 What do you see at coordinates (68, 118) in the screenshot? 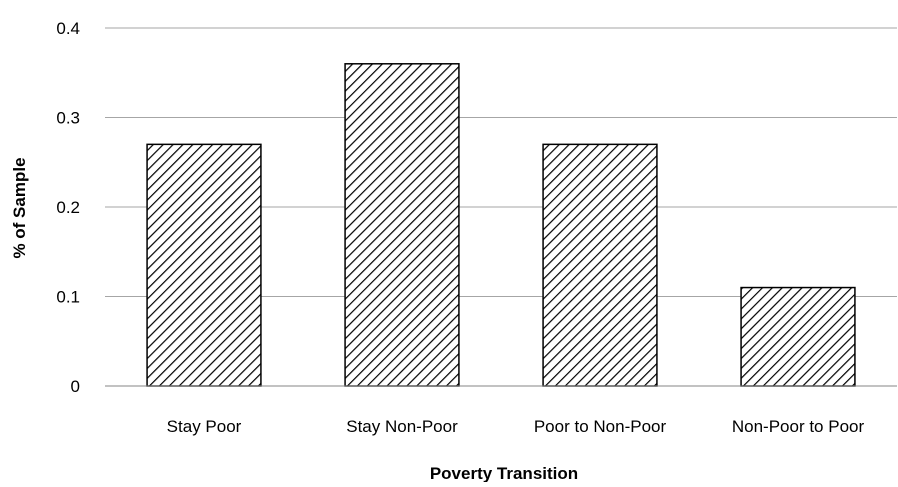
I see `y-tick-label: 0.3` at bounding box center [68, 118].